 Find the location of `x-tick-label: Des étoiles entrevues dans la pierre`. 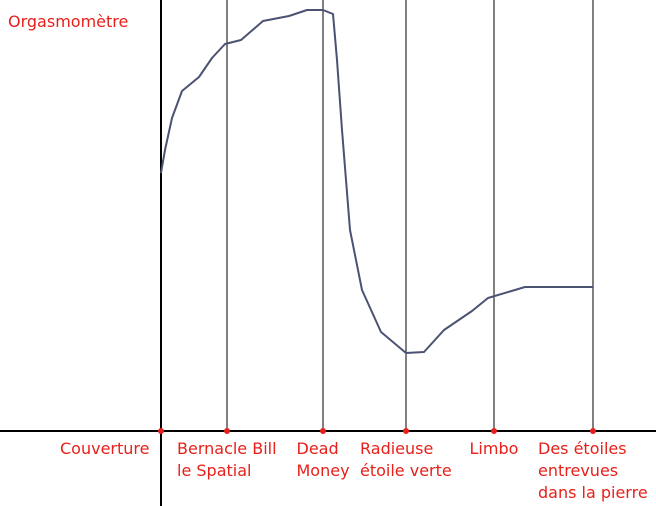

x-tick-label: Des étoiles entrevues dans la pierre is located at coordinates (593, 470).